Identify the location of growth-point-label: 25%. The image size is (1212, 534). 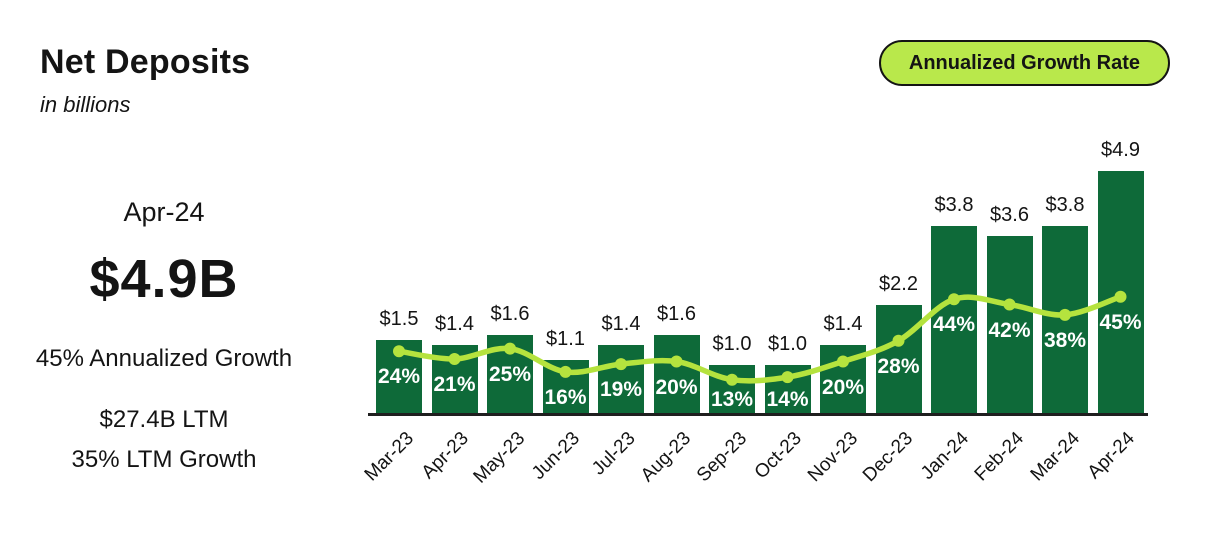
(510, 374).